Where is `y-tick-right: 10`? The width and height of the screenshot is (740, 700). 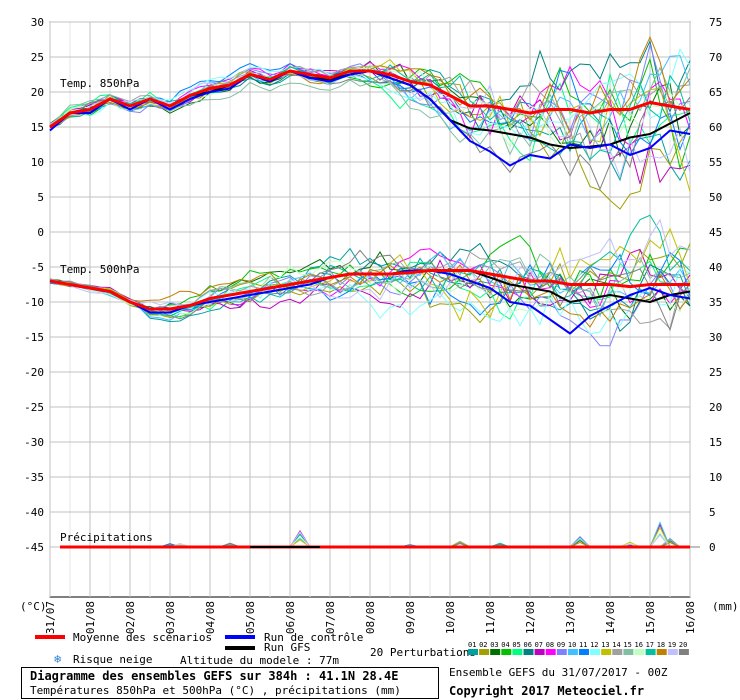
y-tick-right: 10 is located at coordinates (715, 477).